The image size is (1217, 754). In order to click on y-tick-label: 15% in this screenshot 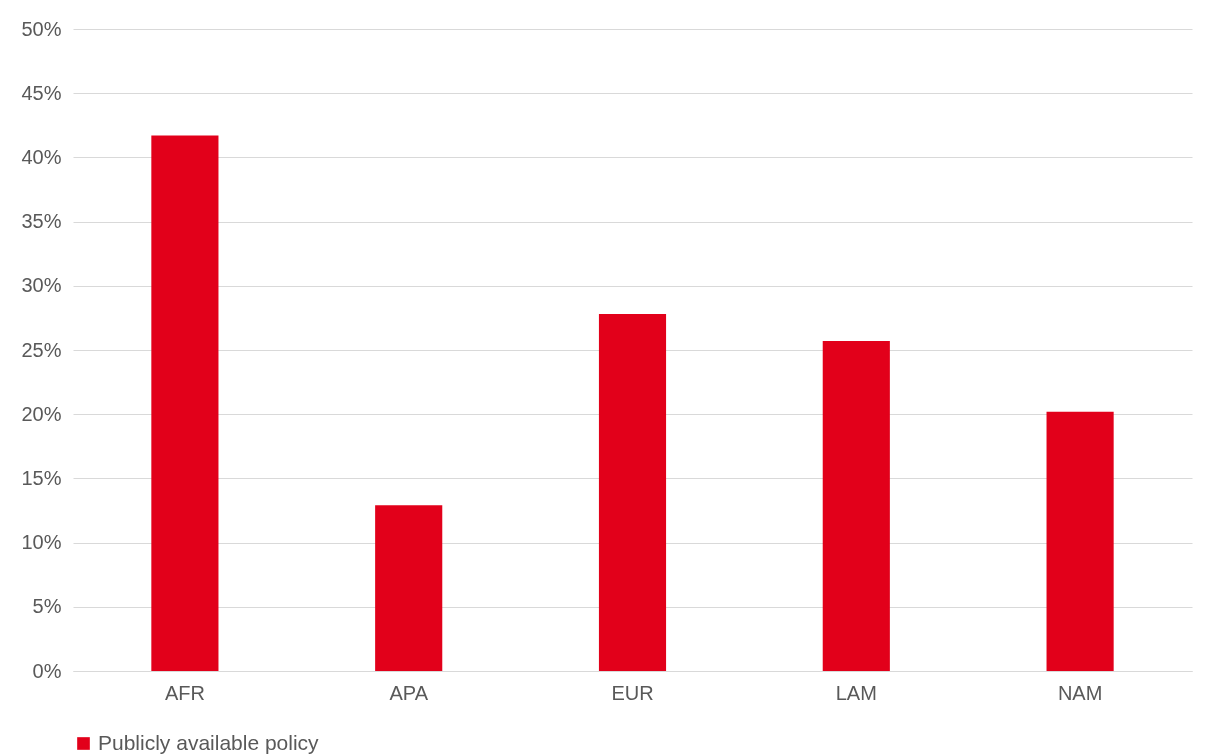, I will do `click(41, 477)`.